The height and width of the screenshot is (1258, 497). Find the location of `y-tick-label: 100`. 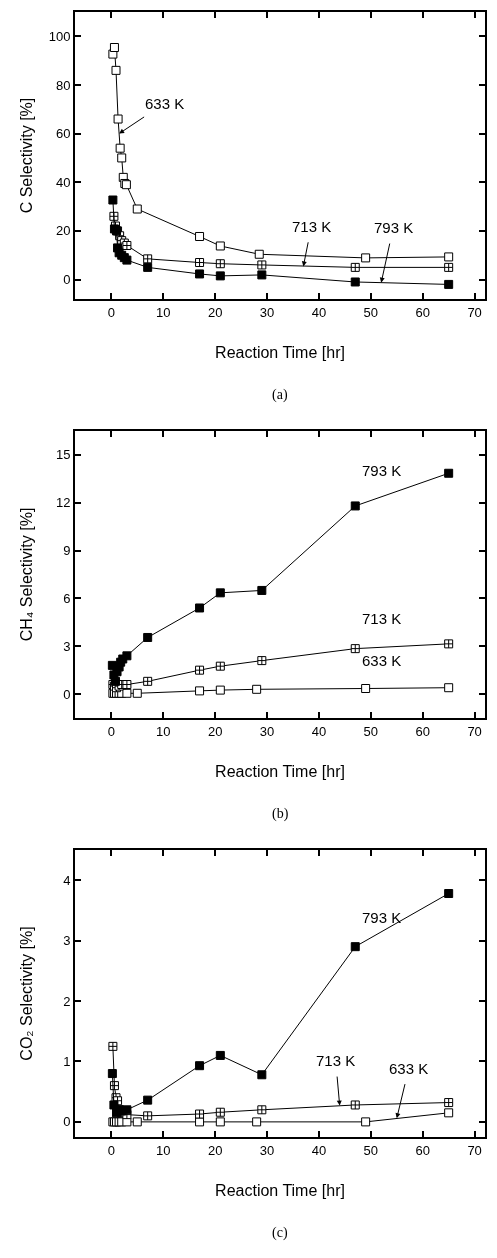

y-tick-label: 100 is located at coordinates (59, 36).